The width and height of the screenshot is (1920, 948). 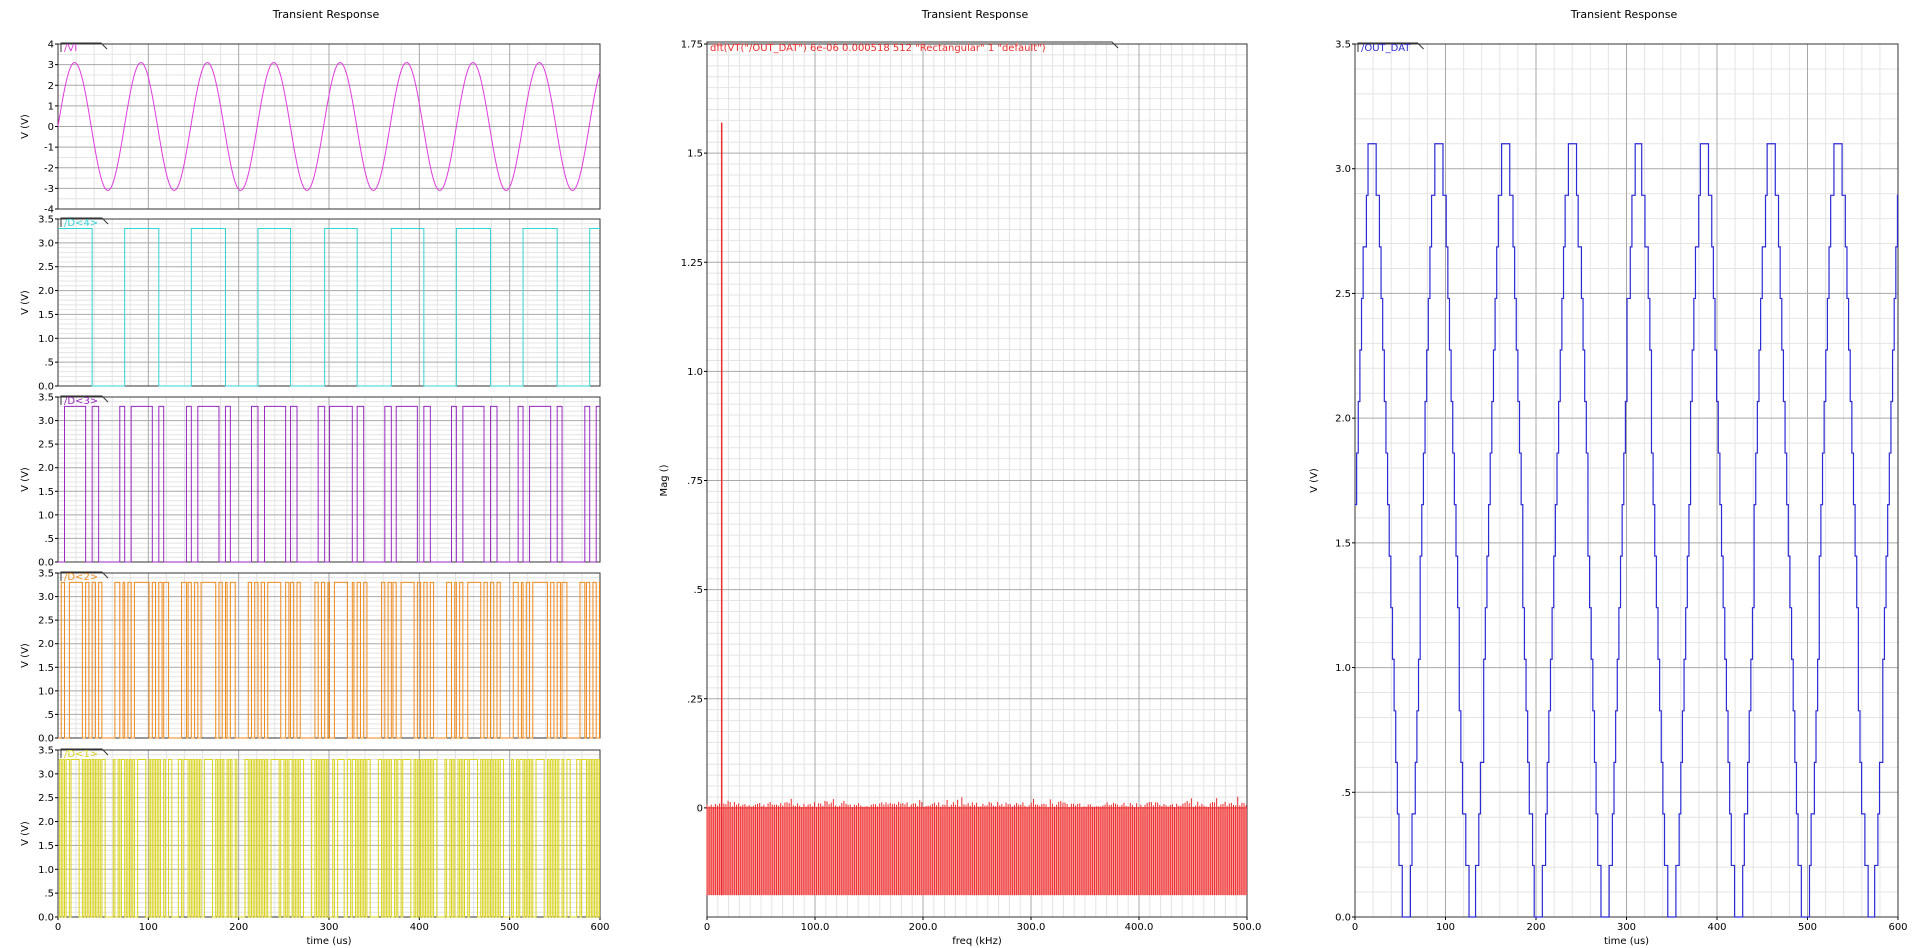 I want to click on left-subplot-5-y-tick-label: 1.0, so click(x=46, y=870).